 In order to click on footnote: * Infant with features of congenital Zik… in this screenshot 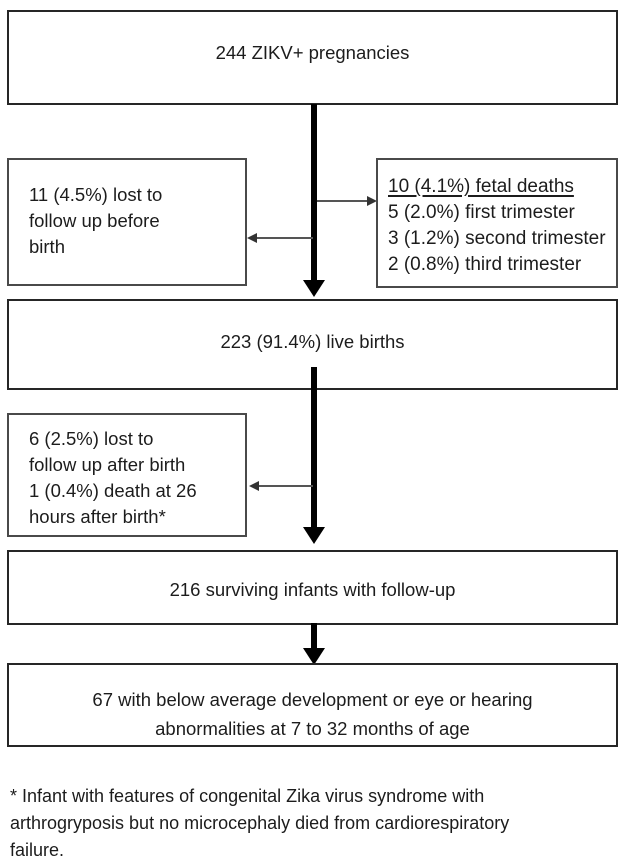, I will do `click(314, 823)`.